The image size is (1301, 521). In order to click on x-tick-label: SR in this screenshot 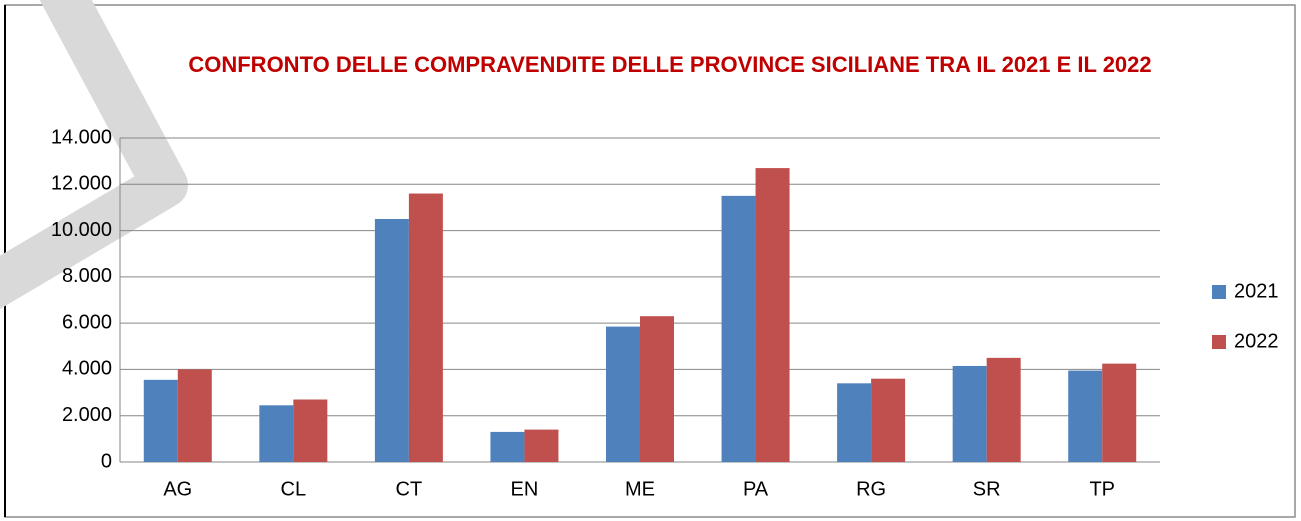, I will do `click(987, 489)`.